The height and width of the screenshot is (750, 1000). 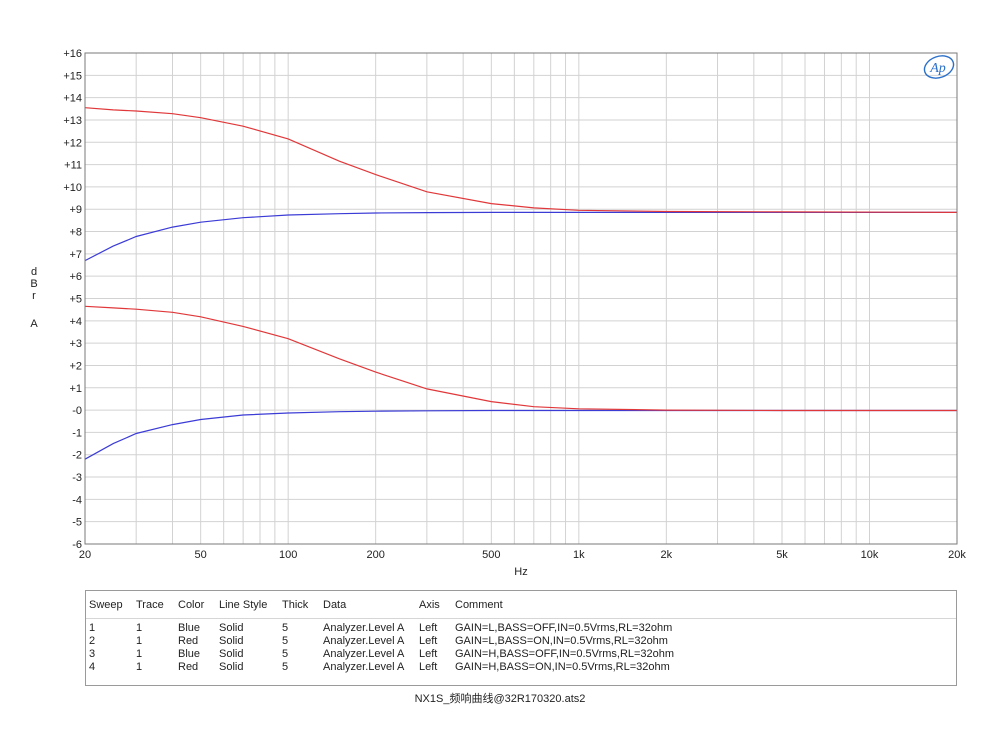 What do you see at coordinates (522, 555) in the screenshot?
I see `x-tick-labels: 20 50 100 200 500 1k 2k 5k 10k 20k` at bounding box center [522, 555].